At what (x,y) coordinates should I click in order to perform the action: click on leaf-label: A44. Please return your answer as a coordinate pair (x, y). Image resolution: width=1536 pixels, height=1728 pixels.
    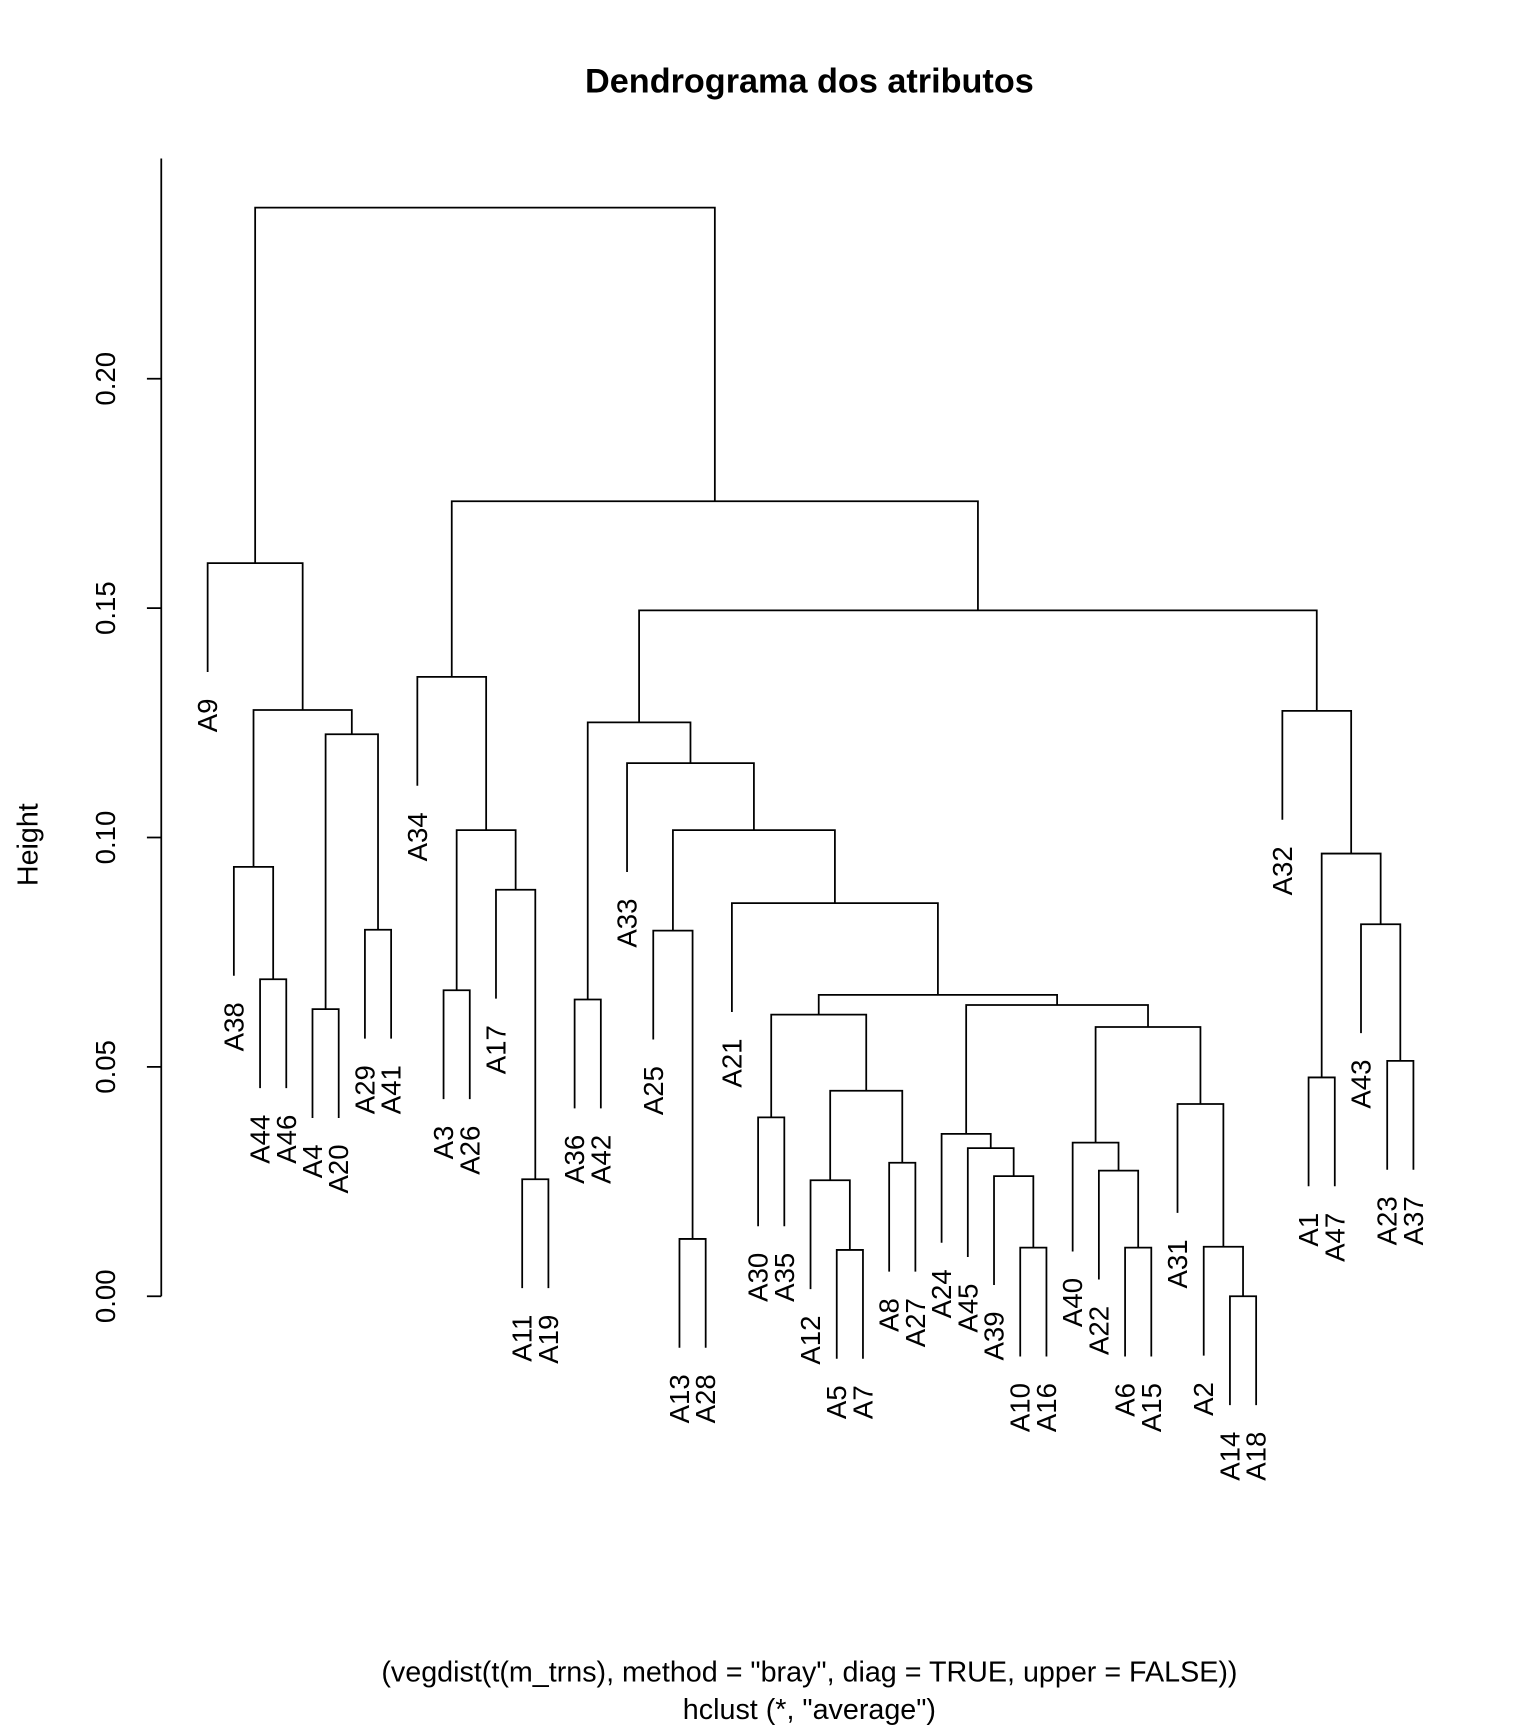
    Looking at the image, I should click on (260, 1139).